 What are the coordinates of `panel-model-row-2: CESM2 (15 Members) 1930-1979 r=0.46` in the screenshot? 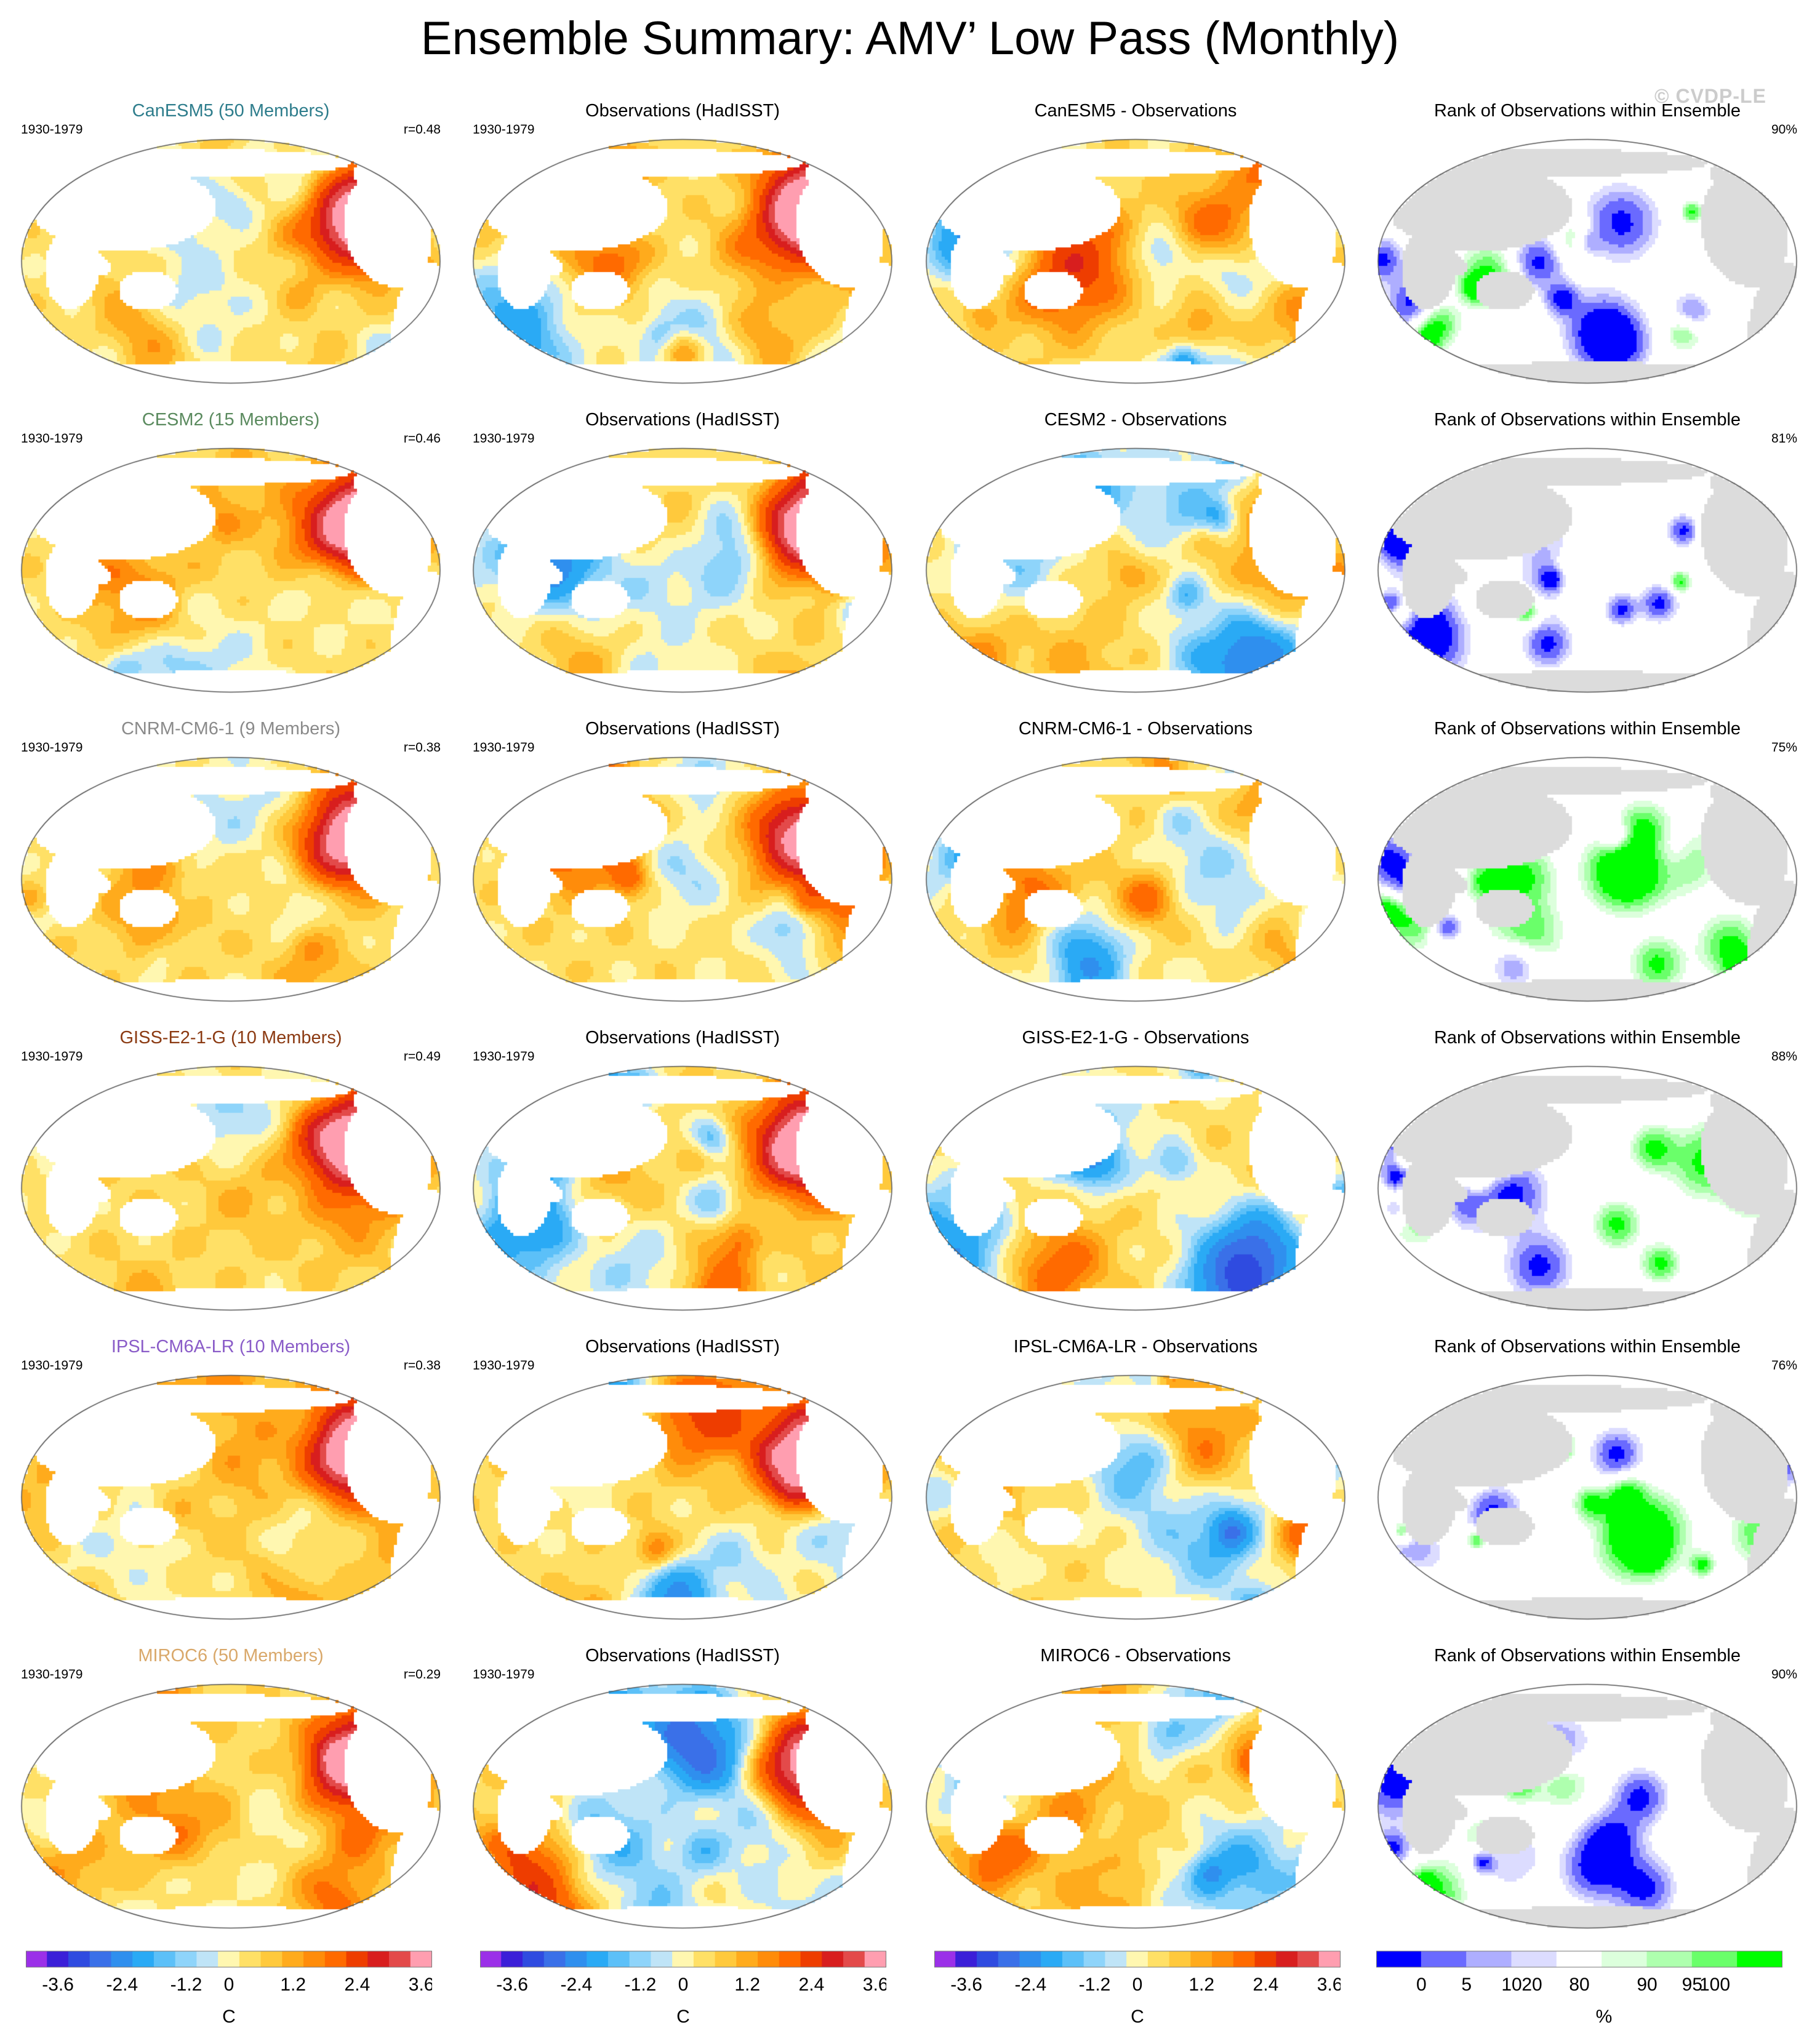 It's located at (231, 555).